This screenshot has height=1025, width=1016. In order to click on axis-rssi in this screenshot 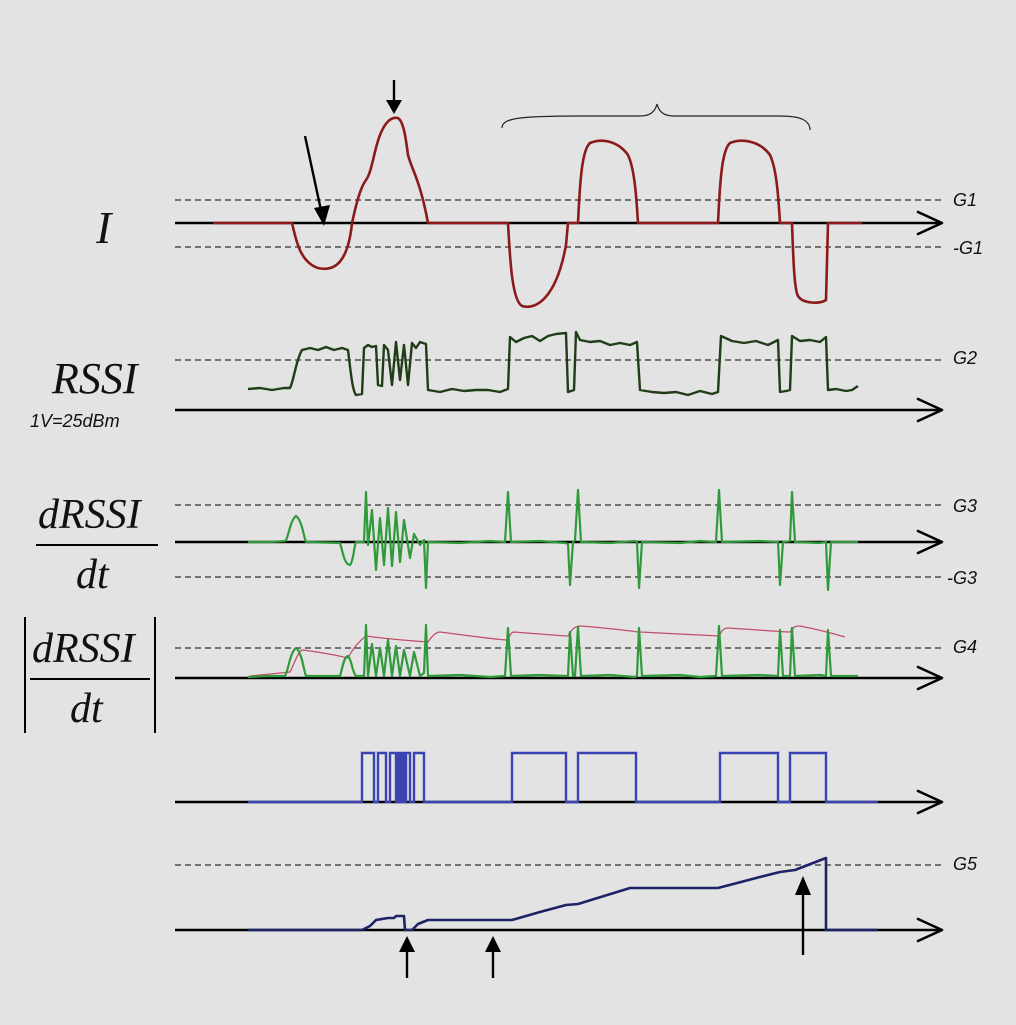, I will do `click(559, 410)`.